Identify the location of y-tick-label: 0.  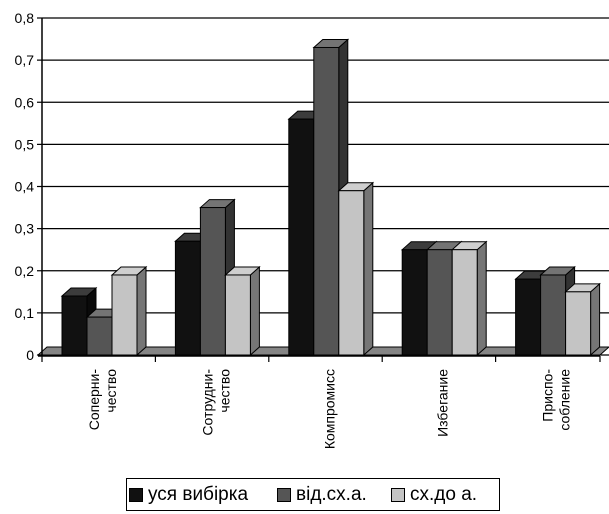
(30, 355).